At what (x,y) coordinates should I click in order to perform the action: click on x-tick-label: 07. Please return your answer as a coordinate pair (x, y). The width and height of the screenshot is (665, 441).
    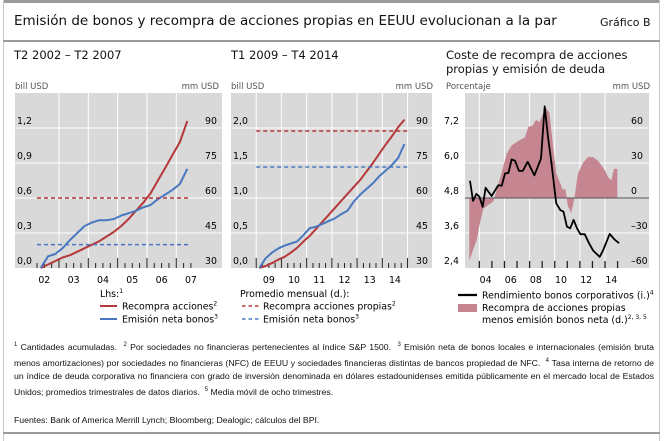
    Looking at the image, I should click on (191, 280).